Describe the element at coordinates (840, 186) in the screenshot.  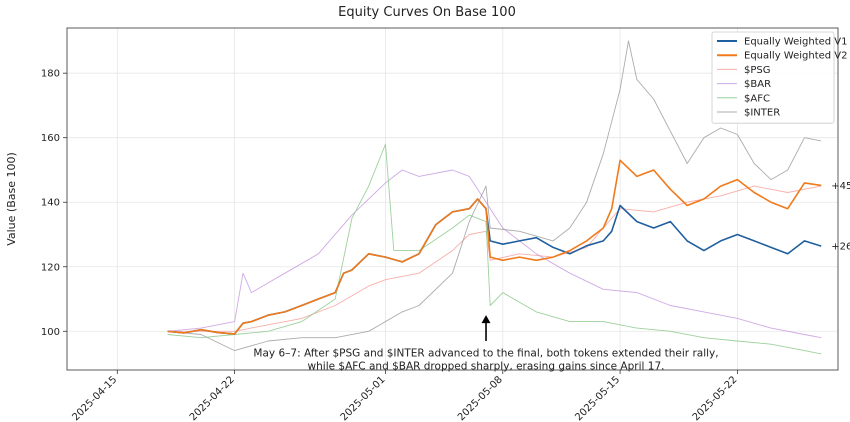
I see `end-value-label: +45.2%` at that location.